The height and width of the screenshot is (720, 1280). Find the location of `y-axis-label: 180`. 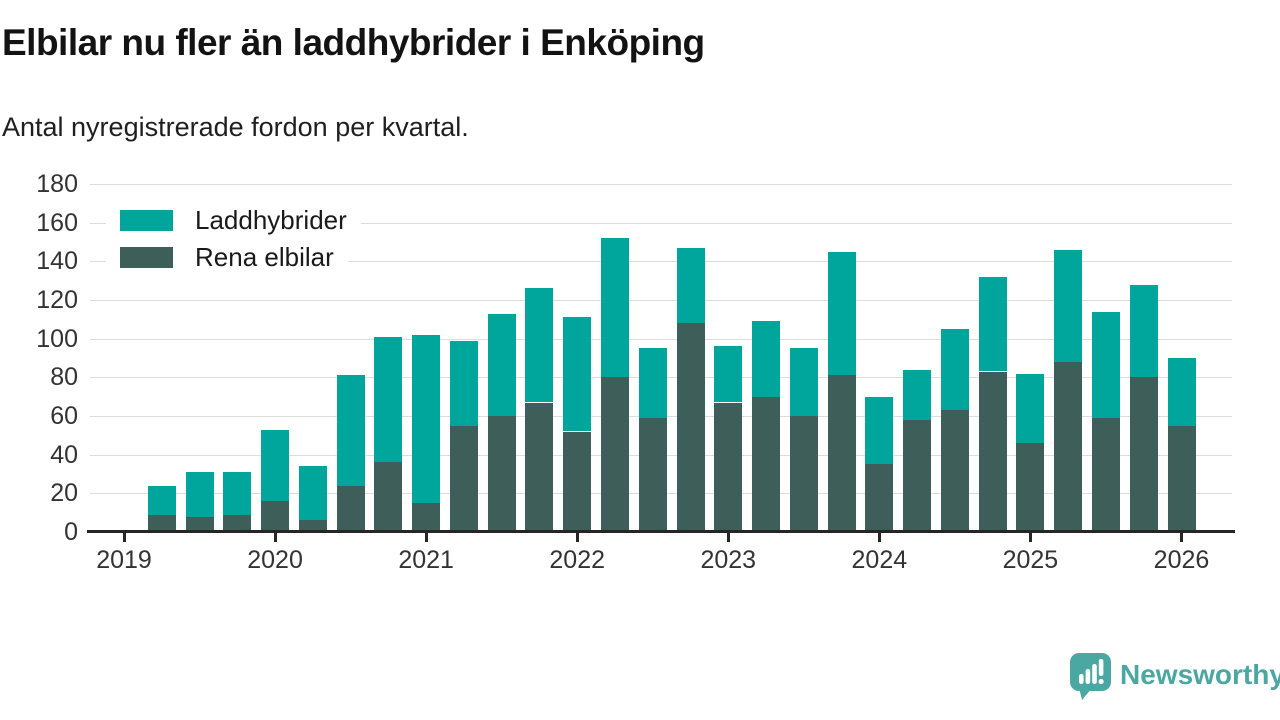

y-axis-label: 180 is located at coordinates (57, 184).